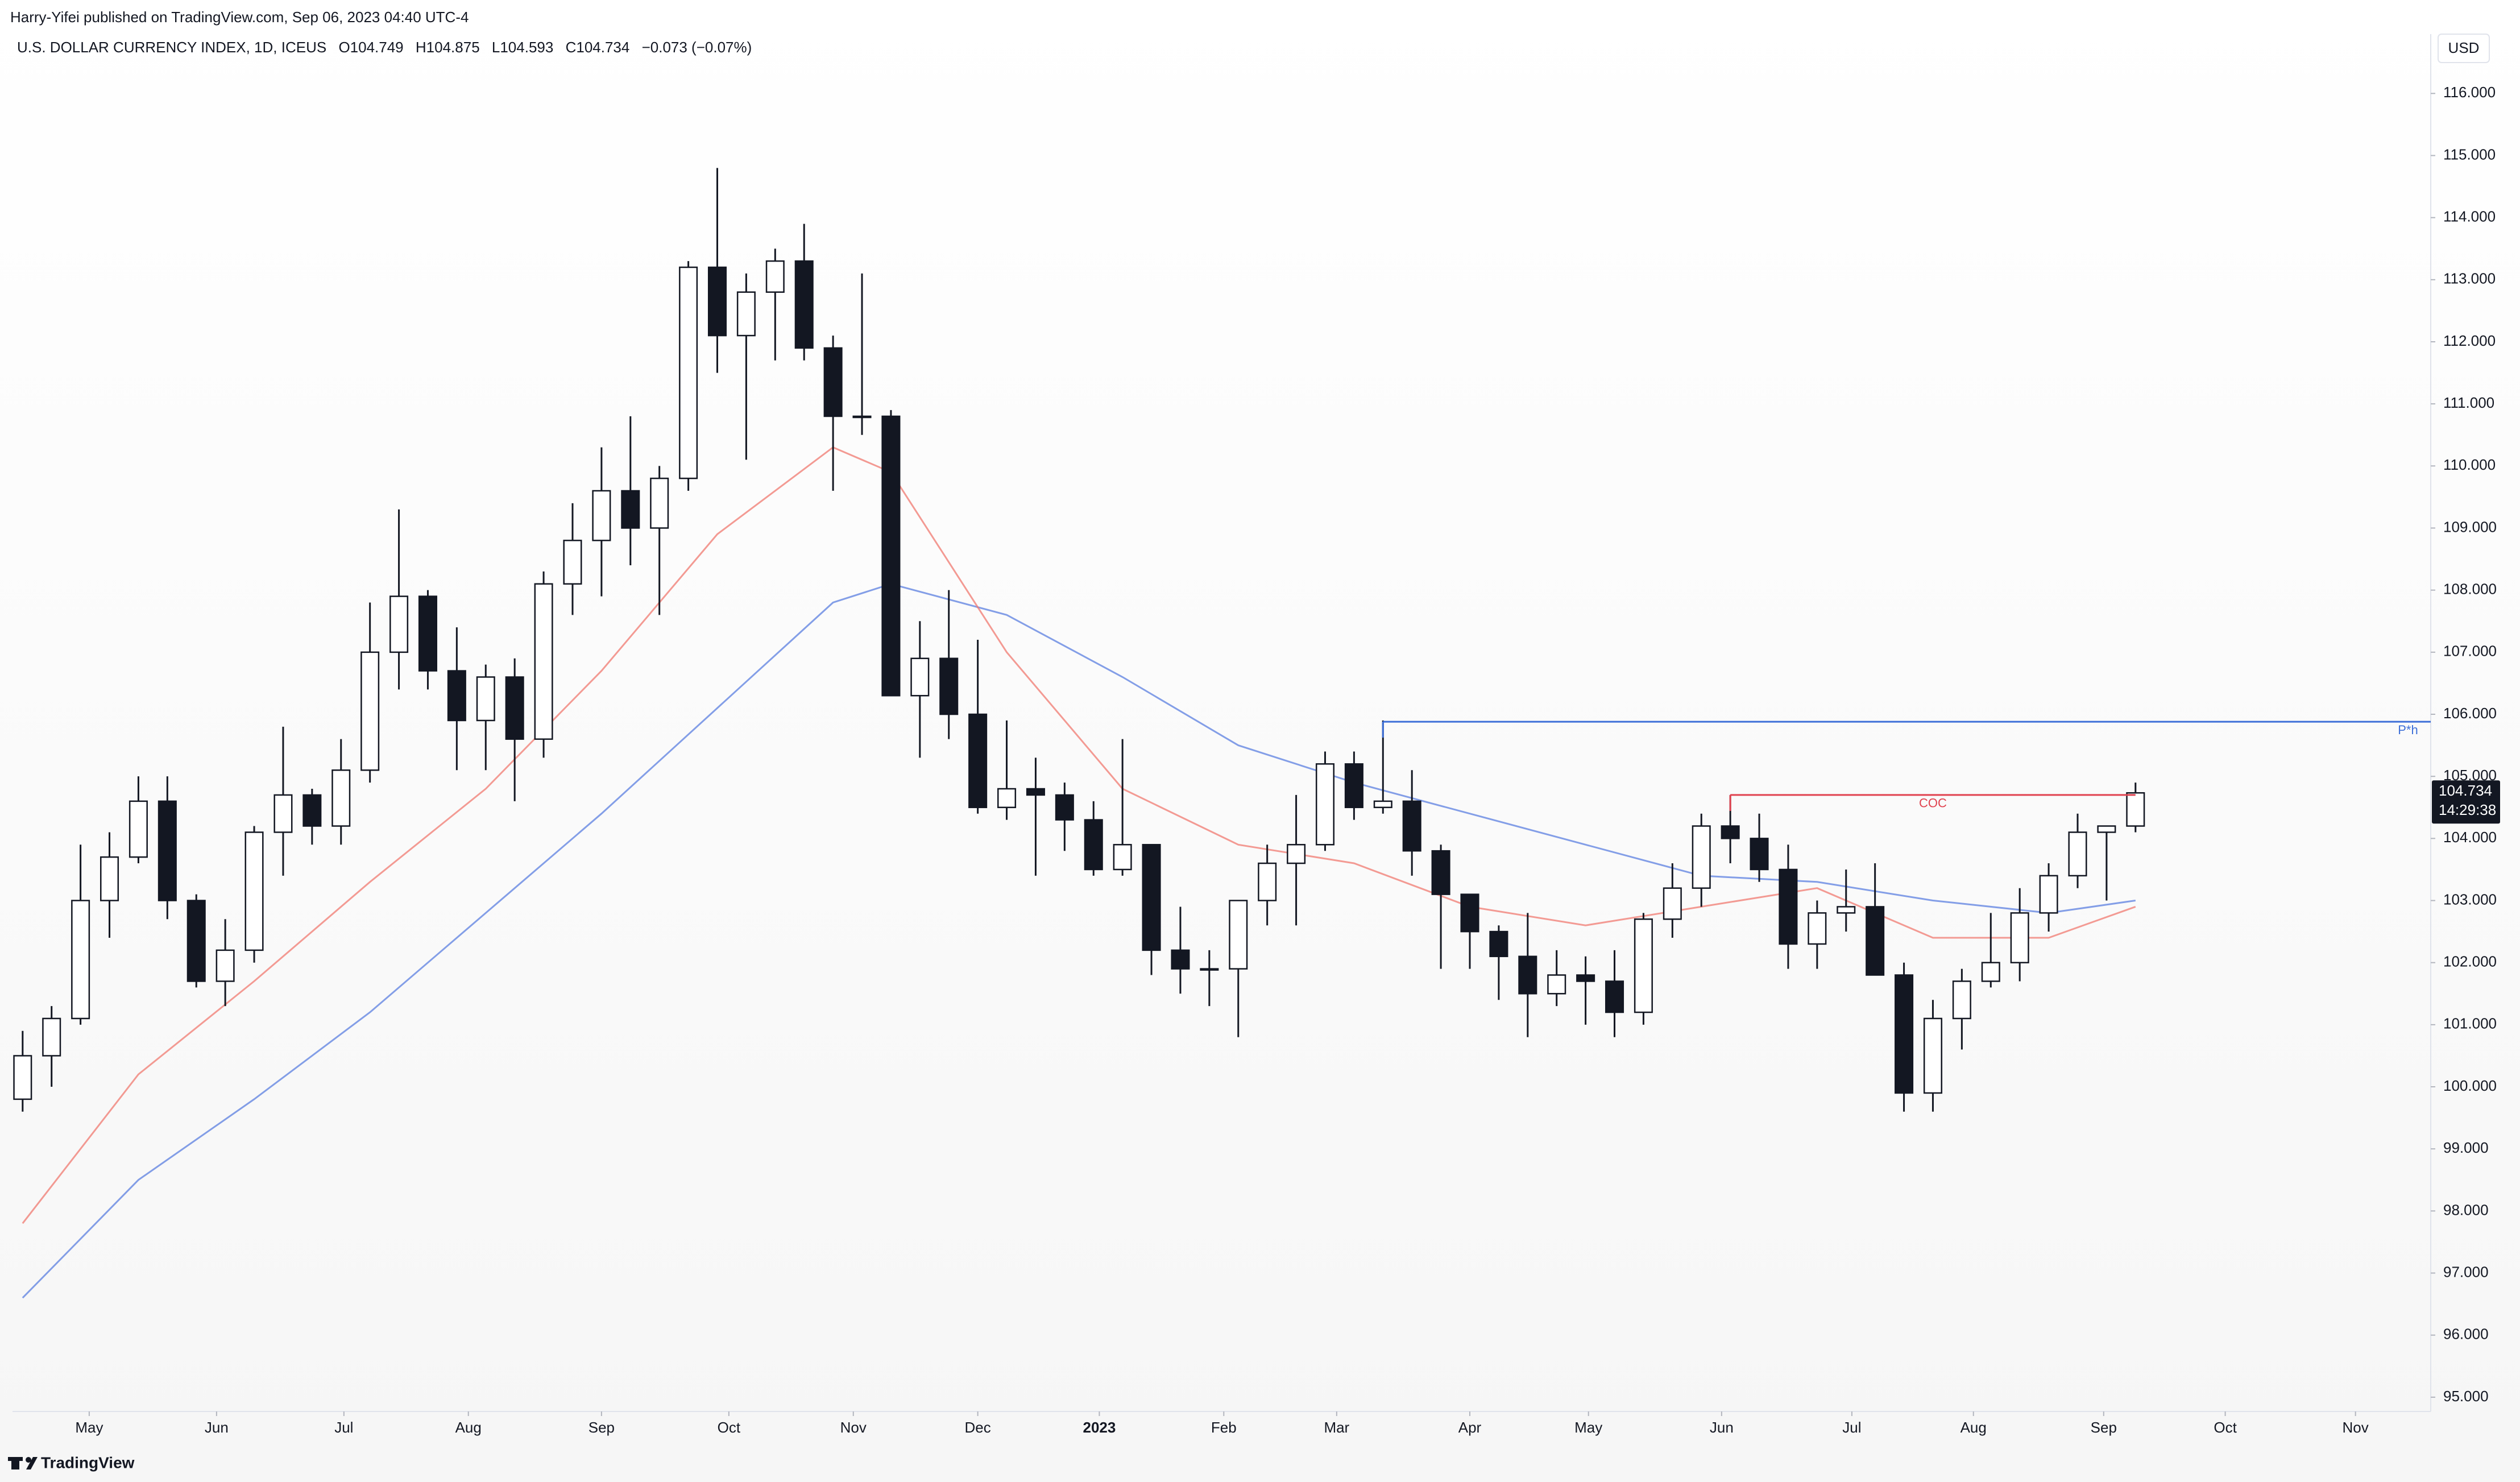 The width and height of the screenshot is (2520, 1482). What do you see at coordinates (2469, 340) in the screenshot?
I see `y-tick-label: 112.000` at bounding box center [2469, 340].